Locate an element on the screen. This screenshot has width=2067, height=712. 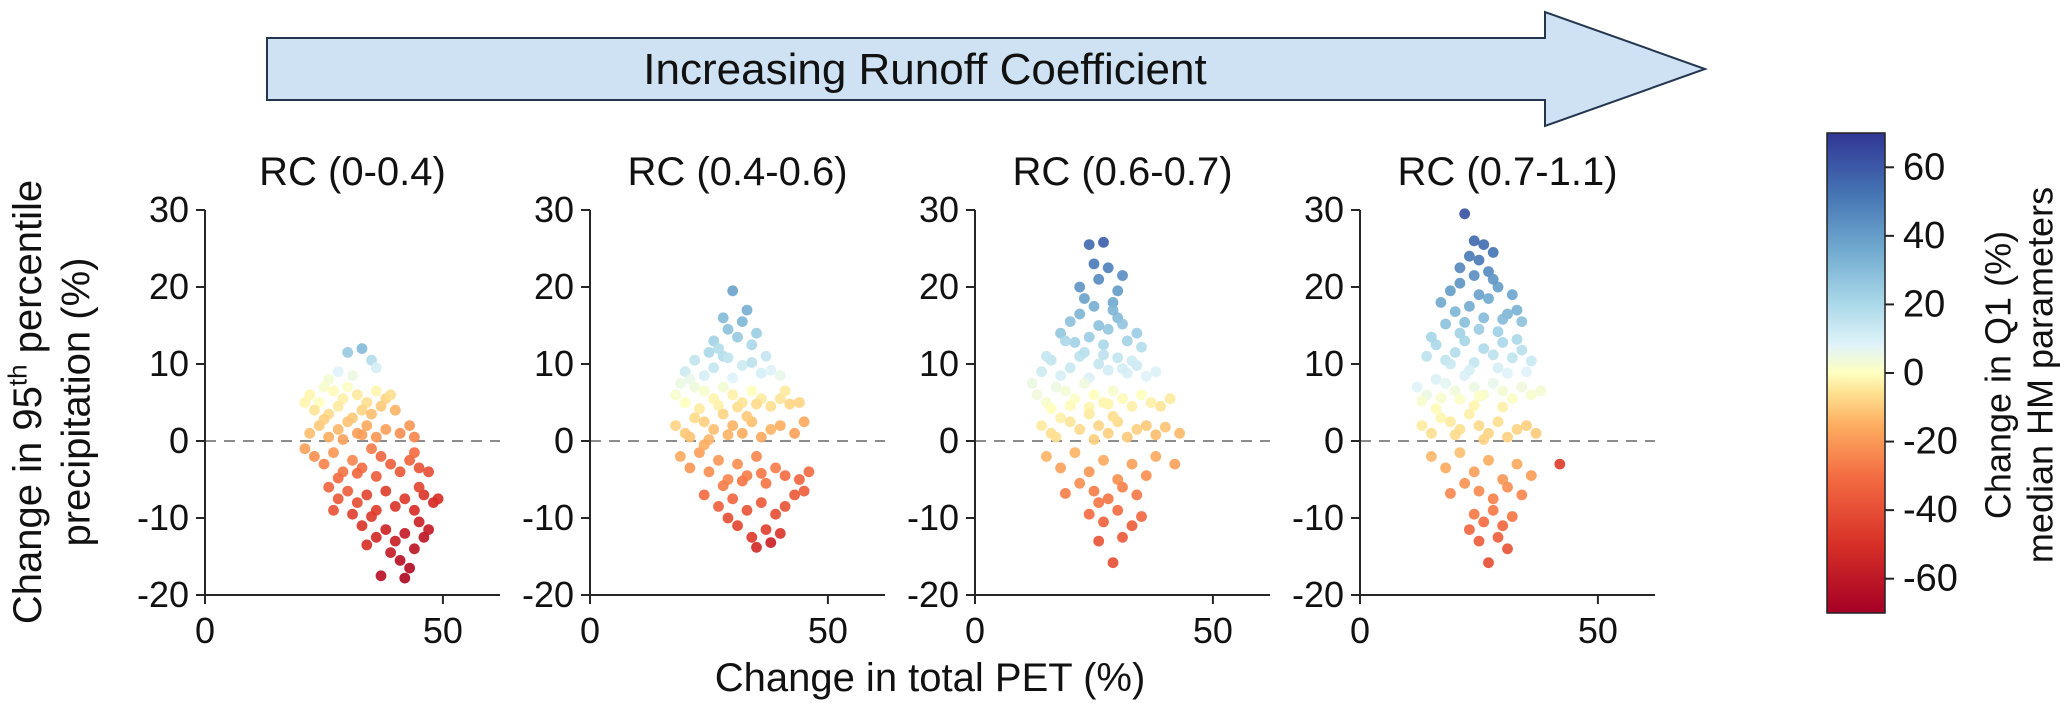
x-axis-label: Change in total PET (%) is located at coordinates (930, 678).